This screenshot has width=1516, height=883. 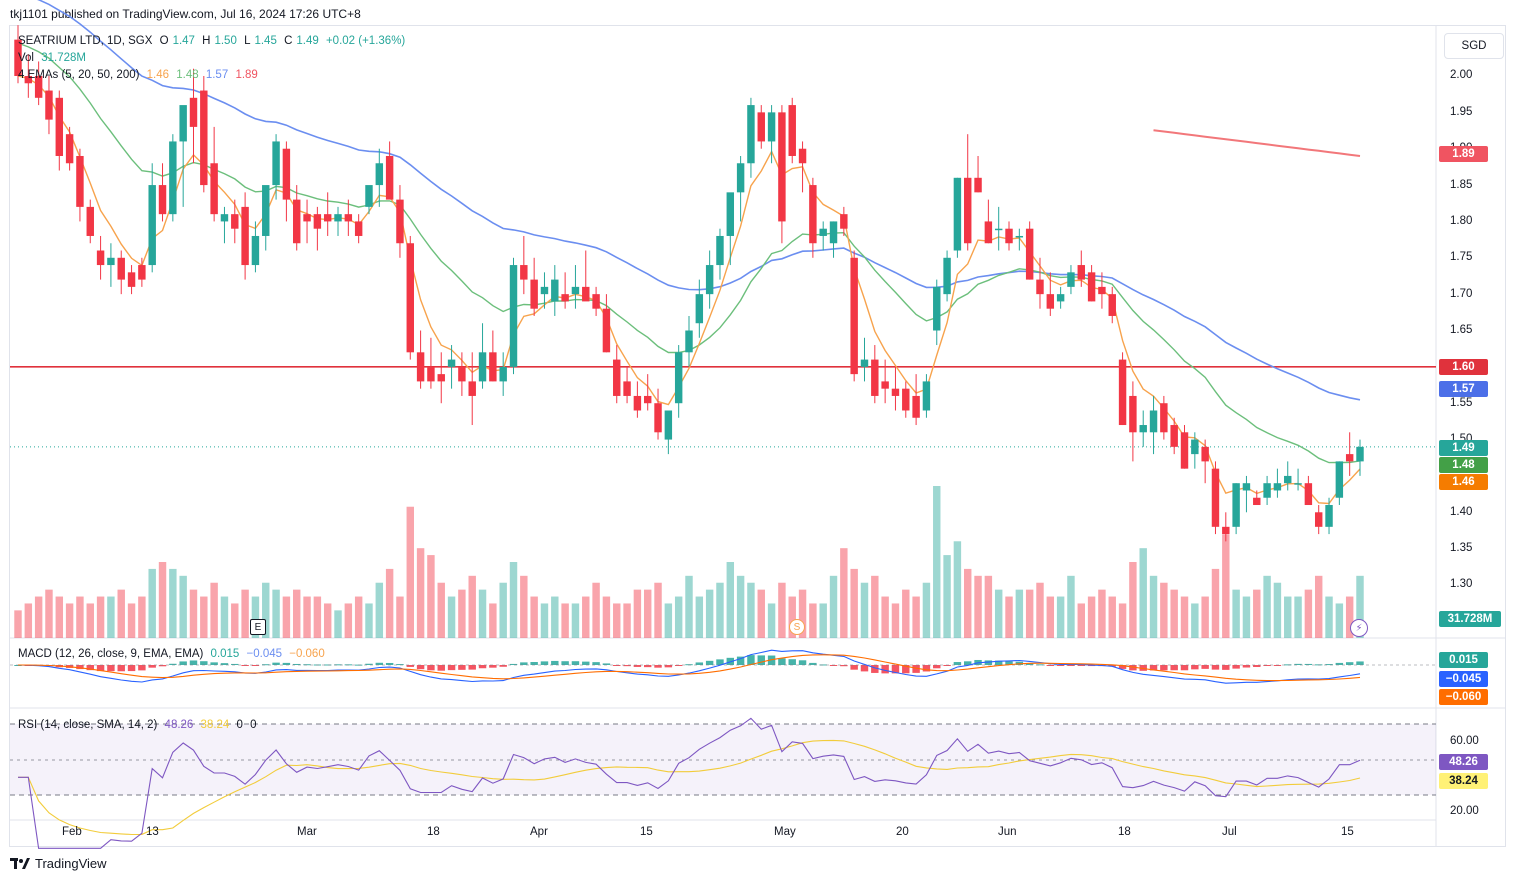 I want to click on ema5-price-label: 1.46, so click(x=1463, y=482).